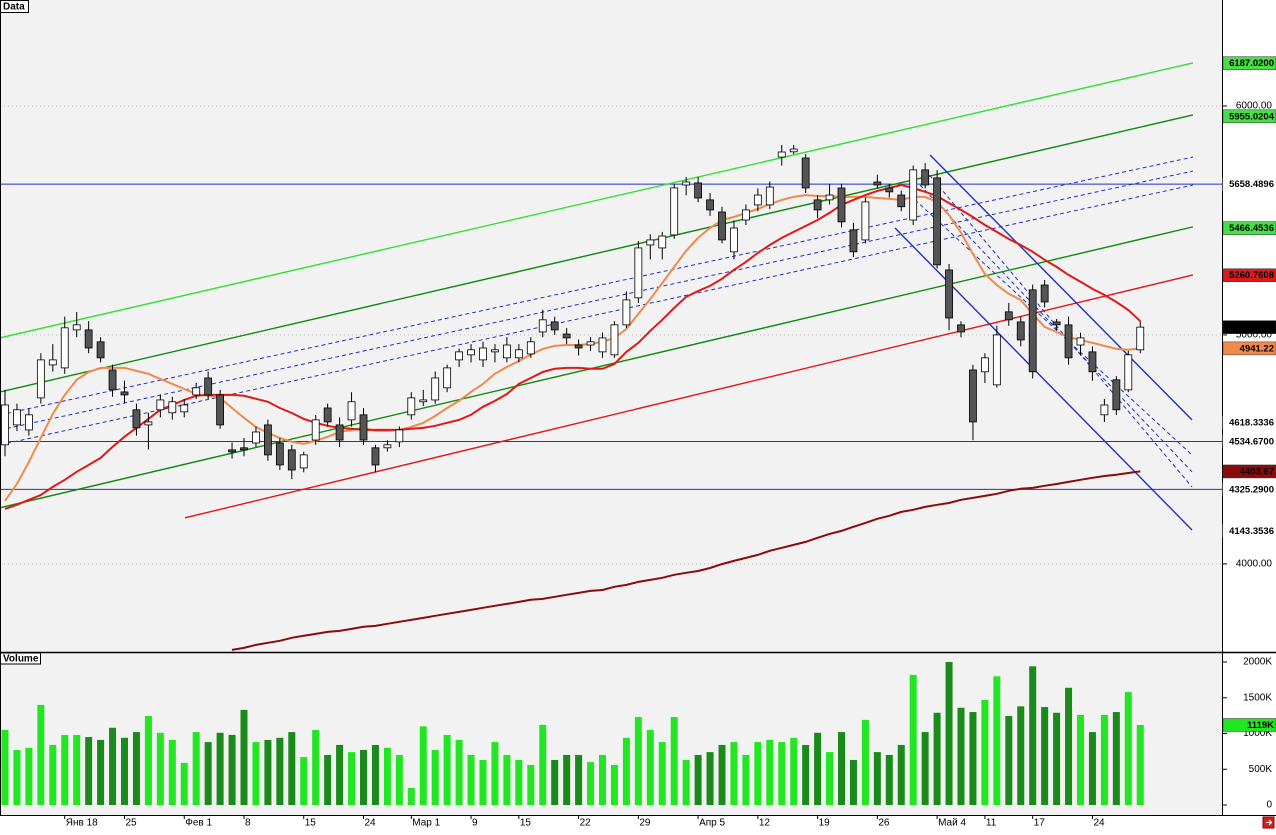 The image size is (1276, 835). What do you see at coordinates (765, 823) in the screenshot?
I see `x-tick-label: 12` at bounding box center [765, 823].